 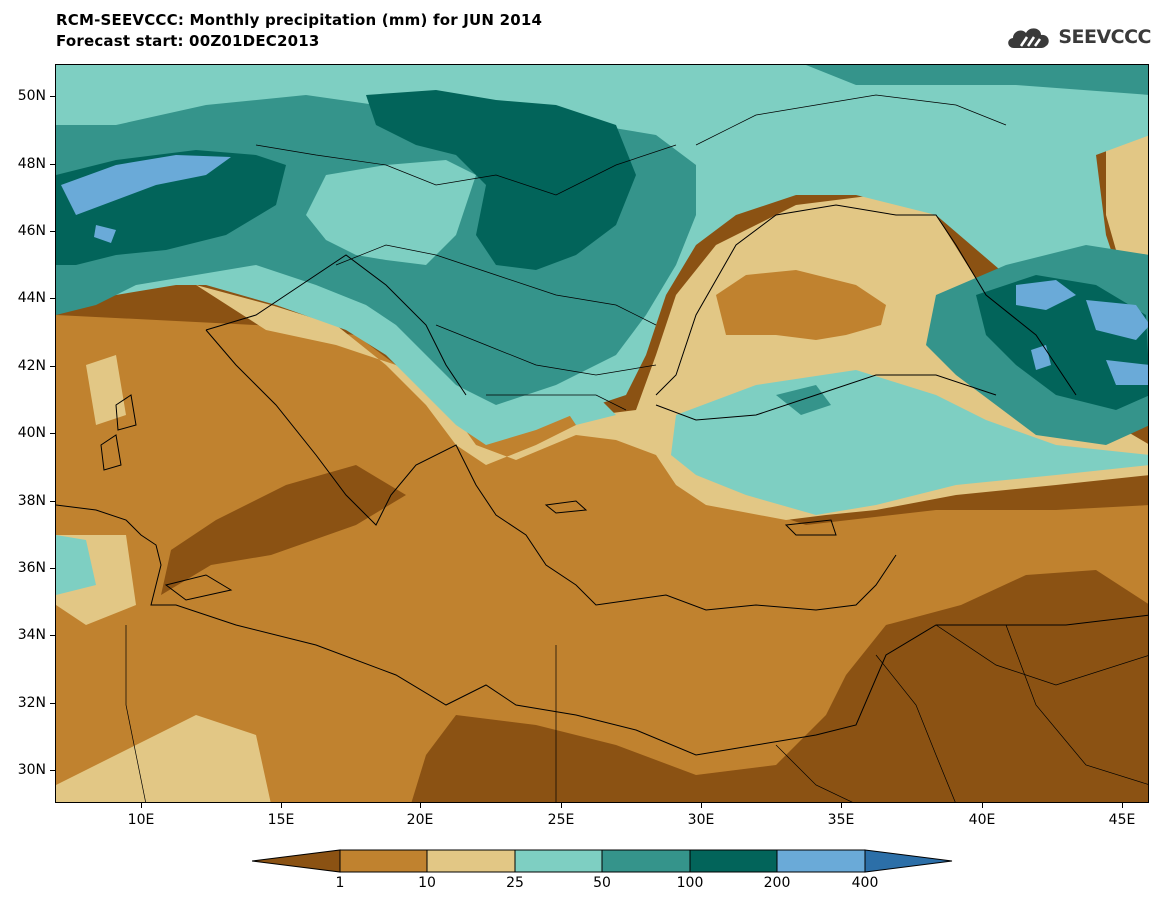 What do you see at coordinates (31, 366) in the screenshot?
I see `lat-label-42n: 42N` at bounding box center [31, 366].